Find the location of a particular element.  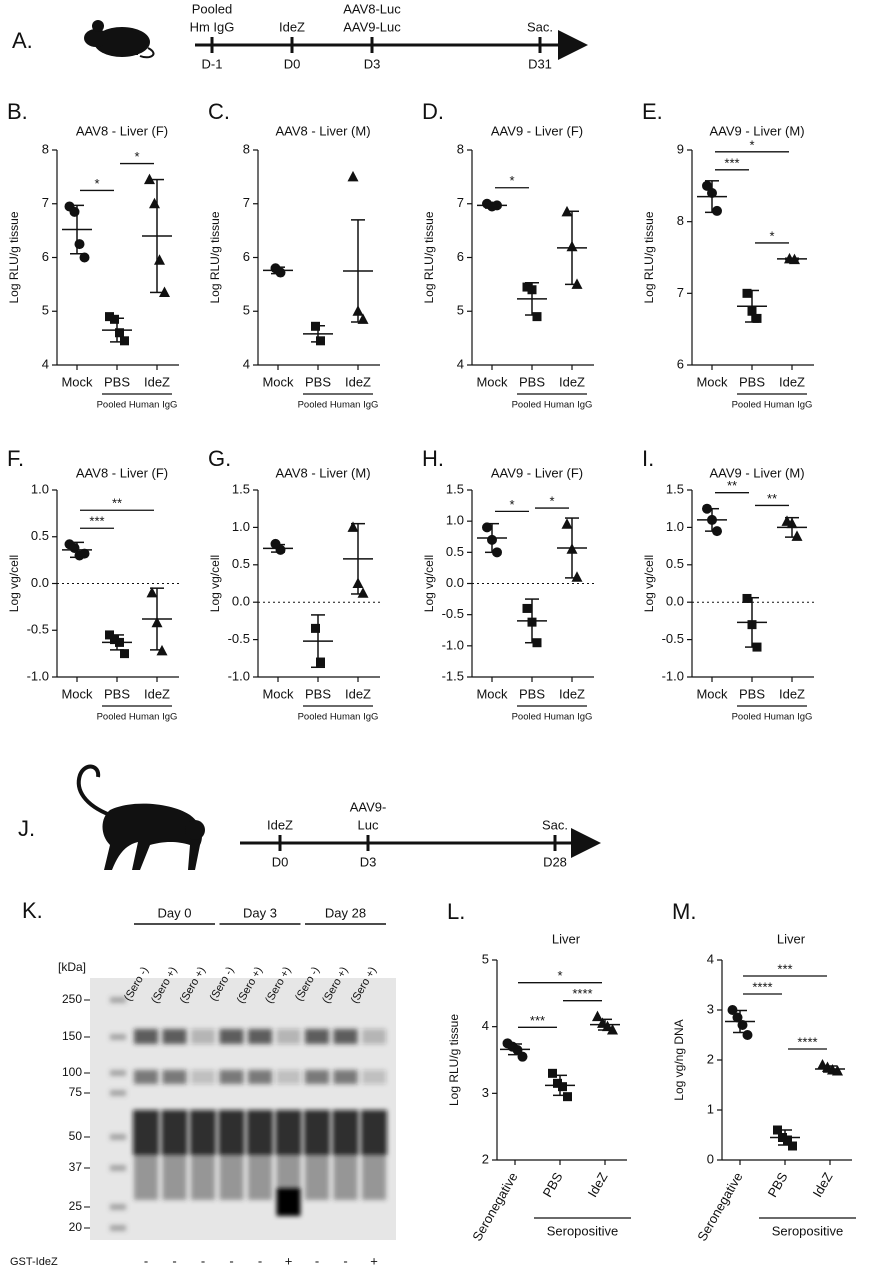

y-tick-label: 0.0 is located at coordinates (241, 601).